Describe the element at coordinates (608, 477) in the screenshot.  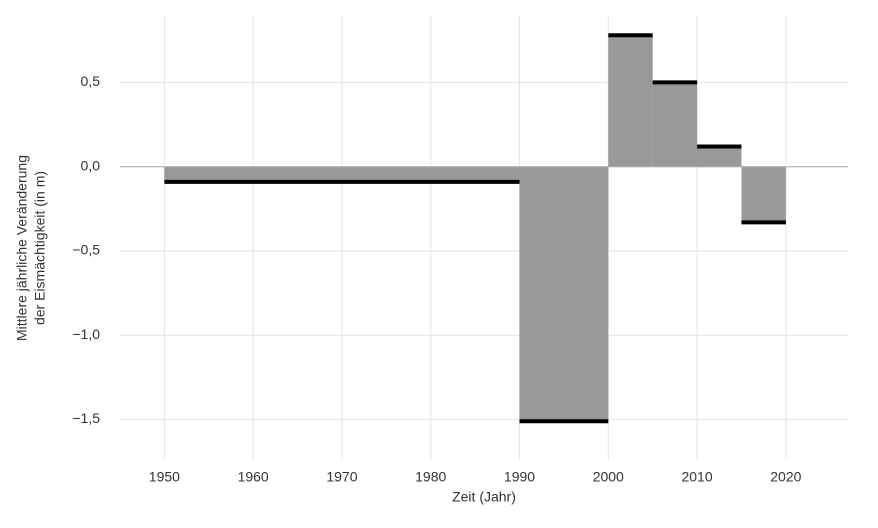
I see `x-tick-label: 2000` at that location.